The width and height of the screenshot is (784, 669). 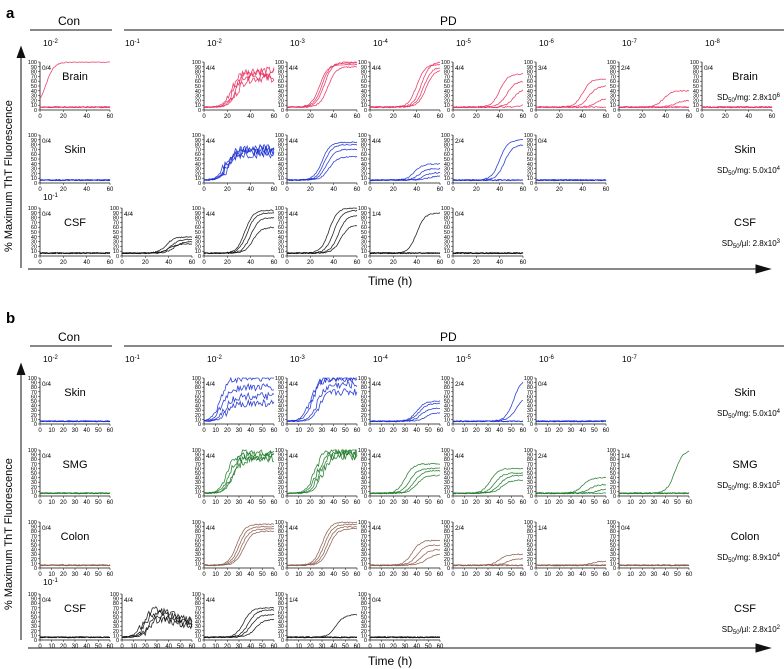 I want to click on dilution-label-panel_b-5: 10-5, so click(x=463, y=359).